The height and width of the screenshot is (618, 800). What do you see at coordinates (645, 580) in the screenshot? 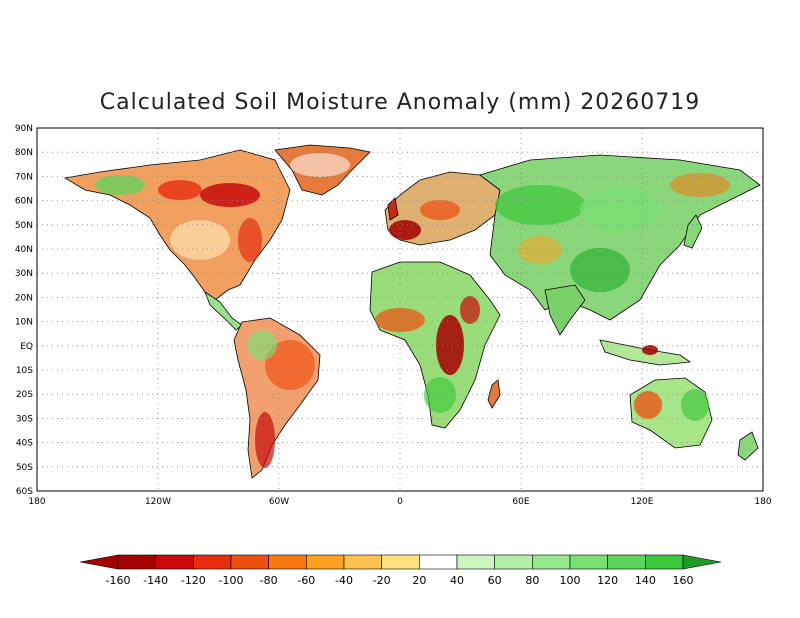
I see `colorbar-label: 140` at bounding box center [645, 580].